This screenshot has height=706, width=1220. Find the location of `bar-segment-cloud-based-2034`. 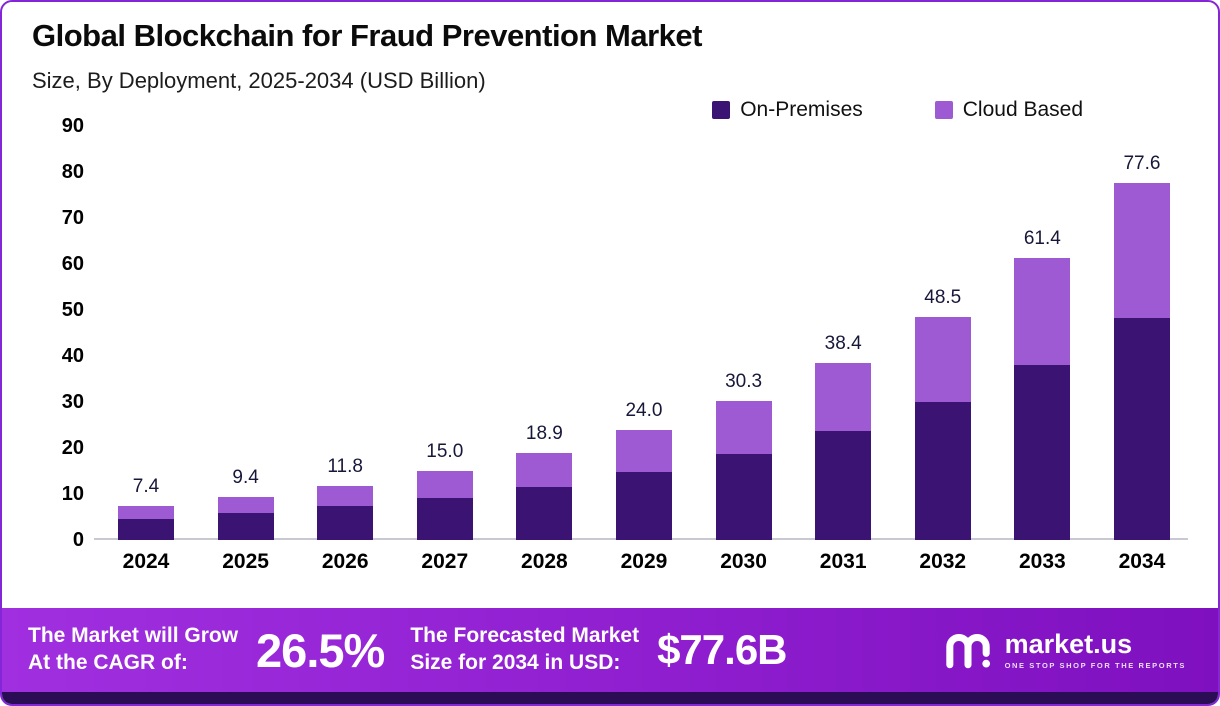

bar-segment-cloud-based-2034 is located at coordinates (1141, 251).